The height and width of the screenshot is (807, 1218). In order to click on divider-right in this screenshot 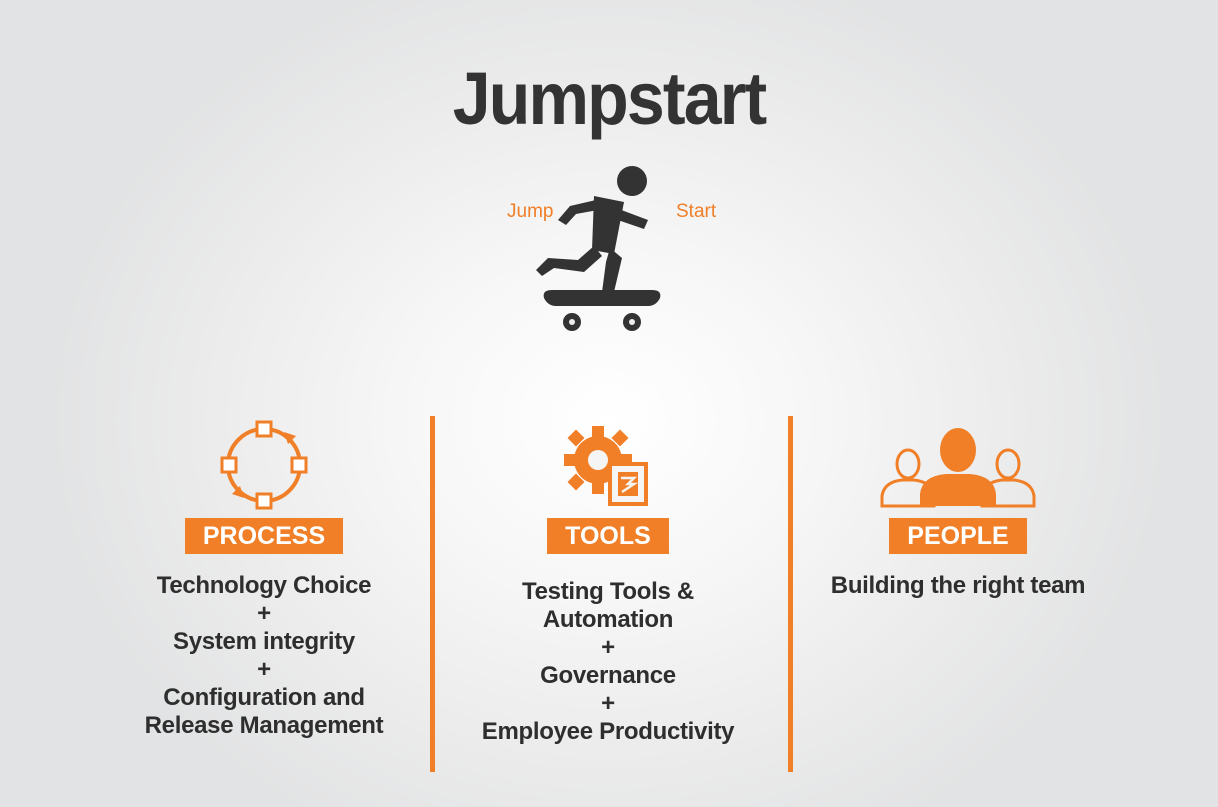, I will do `click(790, 594)`.